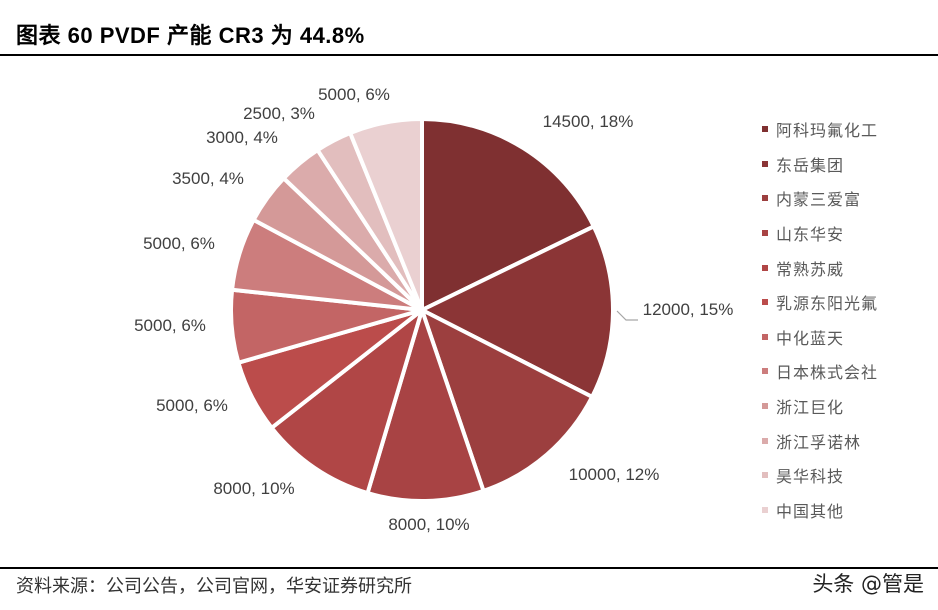 The image size is (938, 610). I want to click on legend-label: 中化蓝天, so click(810, 338).